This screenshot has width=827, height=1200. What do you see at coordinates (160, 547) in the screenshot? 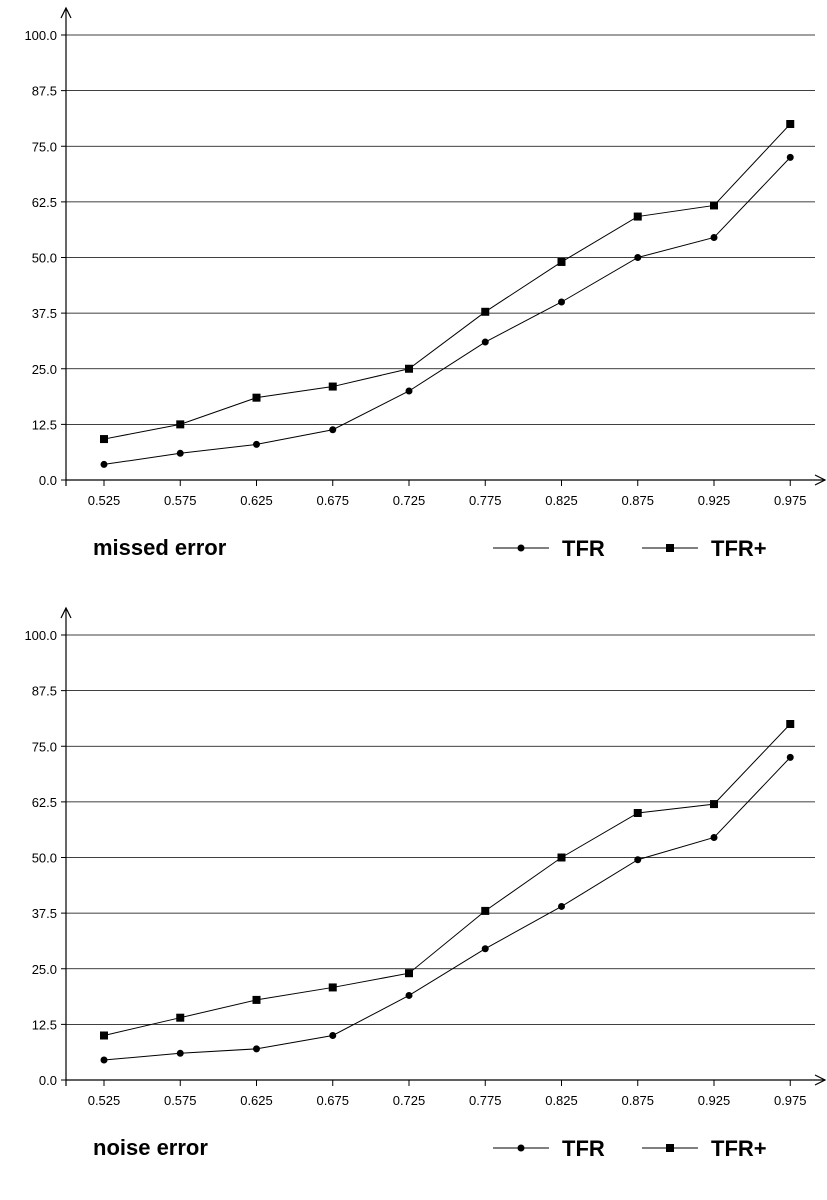
I see `chart-title: missed error` at bounding box center [160, 547].